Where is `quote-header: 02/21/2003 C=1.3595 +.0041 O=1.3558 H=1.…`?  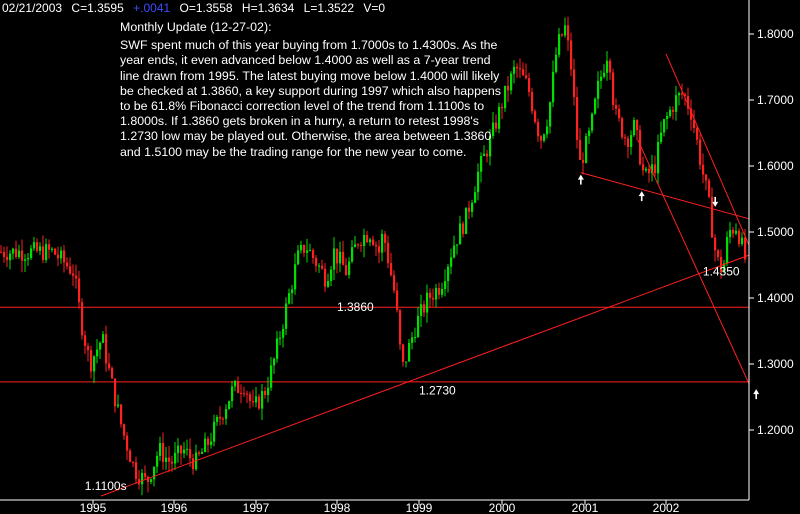
quote-header: 02/21/2003 C=1.3595 +.0041 O=1.3558 H=1.… is located at coordinates (196, 8).